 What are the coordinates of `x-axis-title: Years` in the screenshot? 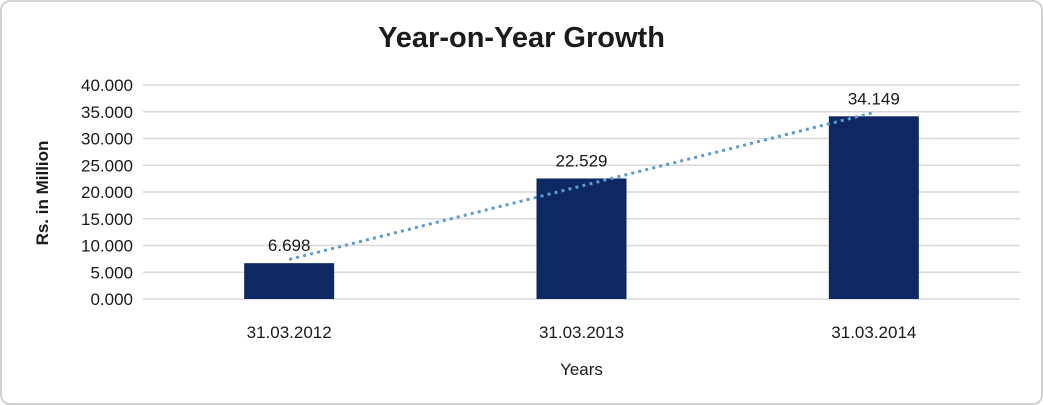 It's located at (581, 369).